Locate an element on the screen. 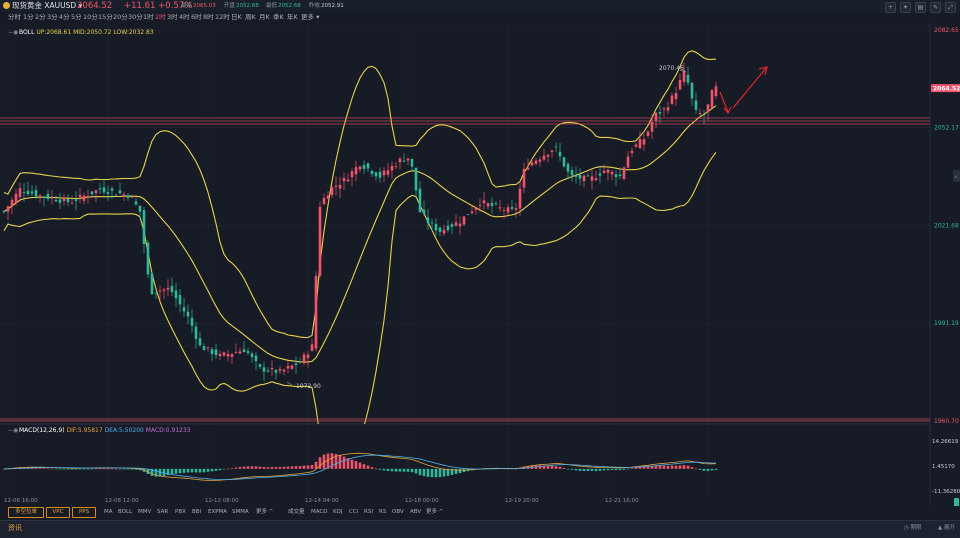 The height and width of the screenshot is (538, 960). main-indicator-tab: MA is located at coordinates (108, 512).